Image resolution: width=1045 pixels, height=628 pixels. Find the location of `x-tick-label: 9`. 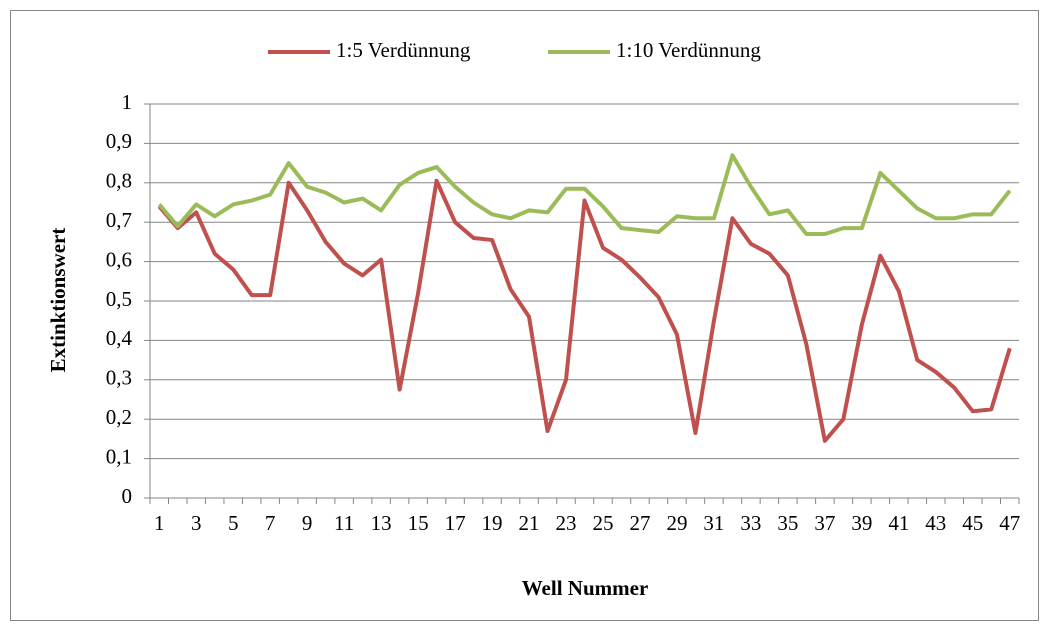

x-tick-label: 9 is located at coordinates (307, 523).